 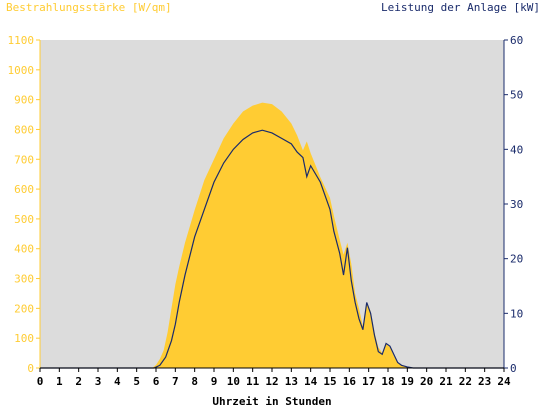 I want to click on left-tick-labels: 0 100 200 300 400 500 600 700 800 900 1000 1100, so click(x=21, y=204).